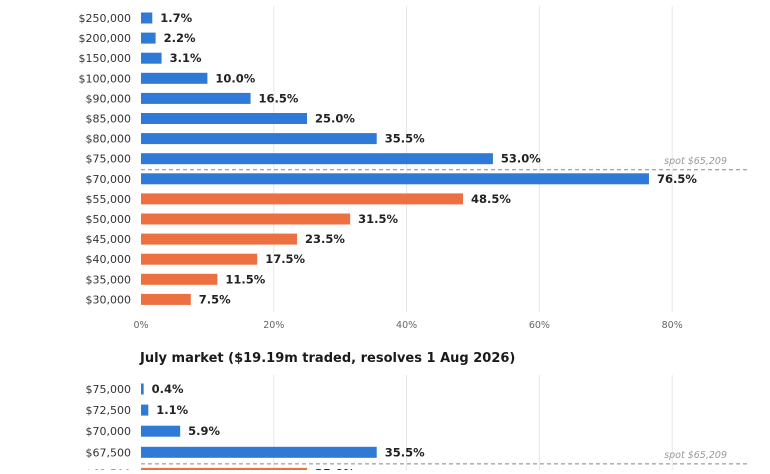 The height and width of the screenshot is (474, 770). I want to click on value-label: 53.0%, so click(521, 159).